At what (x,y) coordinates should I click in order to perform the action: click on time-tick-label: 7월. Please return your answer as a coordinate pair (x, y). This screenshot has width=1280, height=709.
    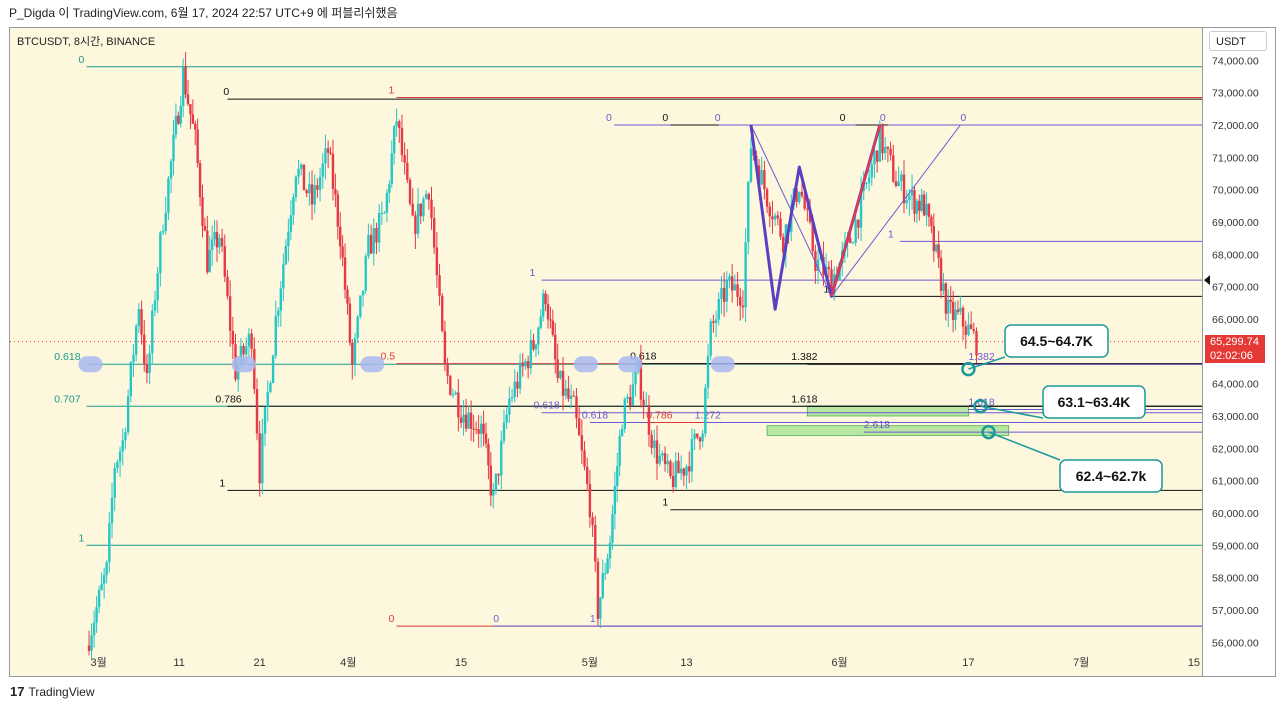
    Looking at the image, I should click on (1081, 662).